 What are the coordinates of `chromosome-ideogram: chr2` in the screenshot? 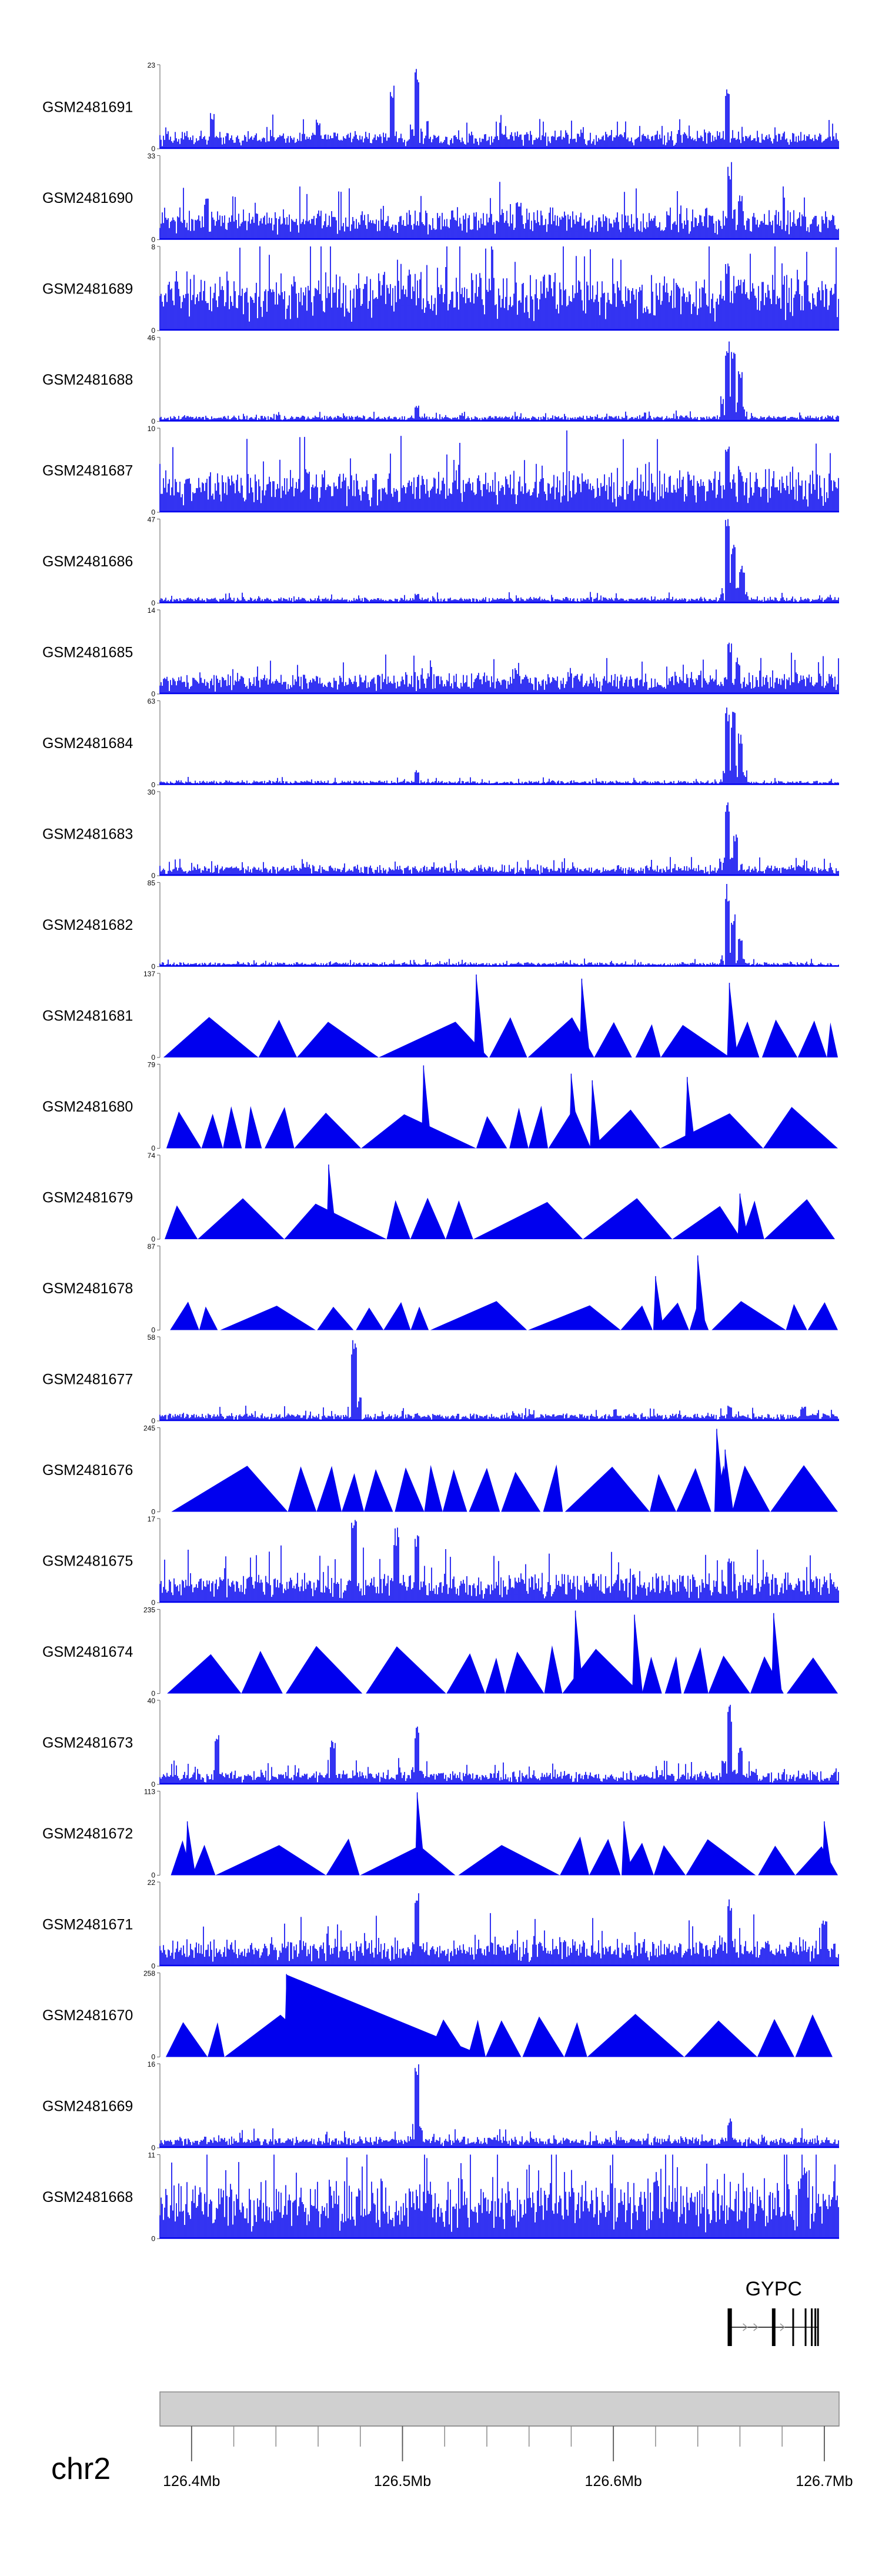 It's located at (445, 2438).